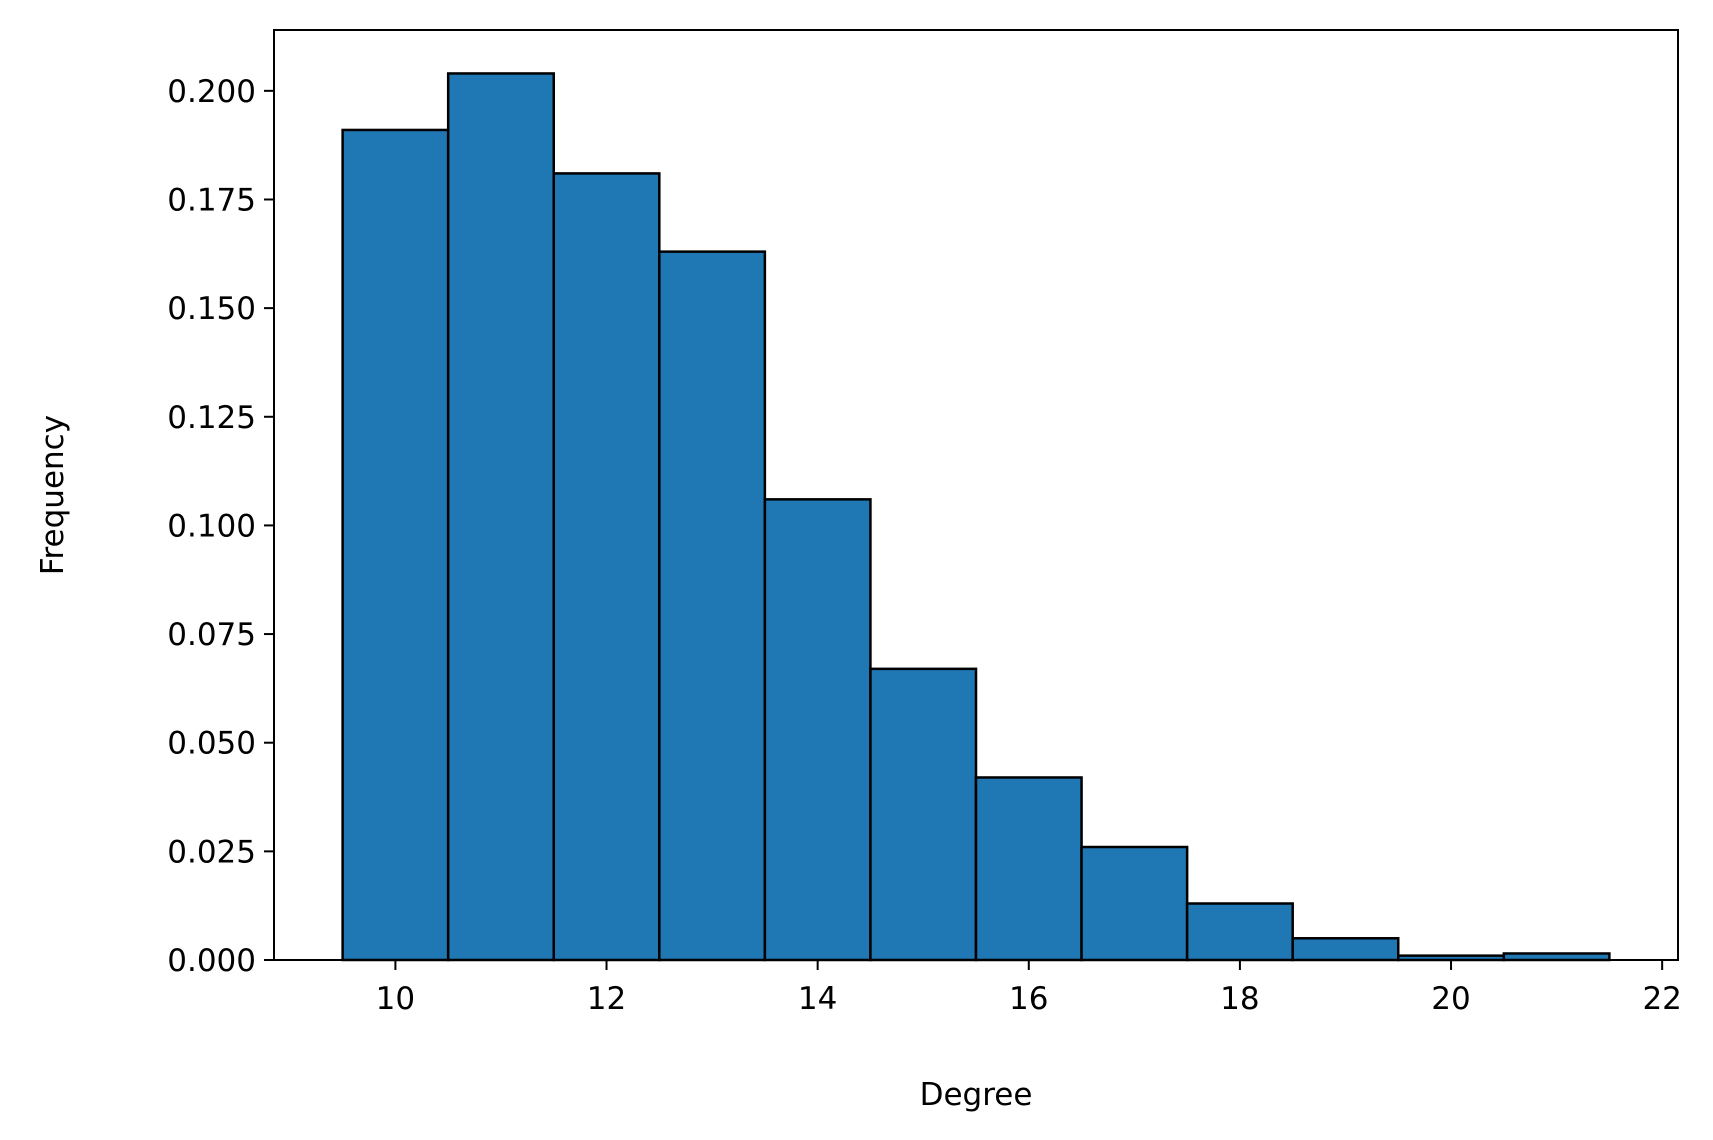  Describe the element at coordinates (211, 200) in the screenshot. I see `y-tick-label: 0.175` at that location.